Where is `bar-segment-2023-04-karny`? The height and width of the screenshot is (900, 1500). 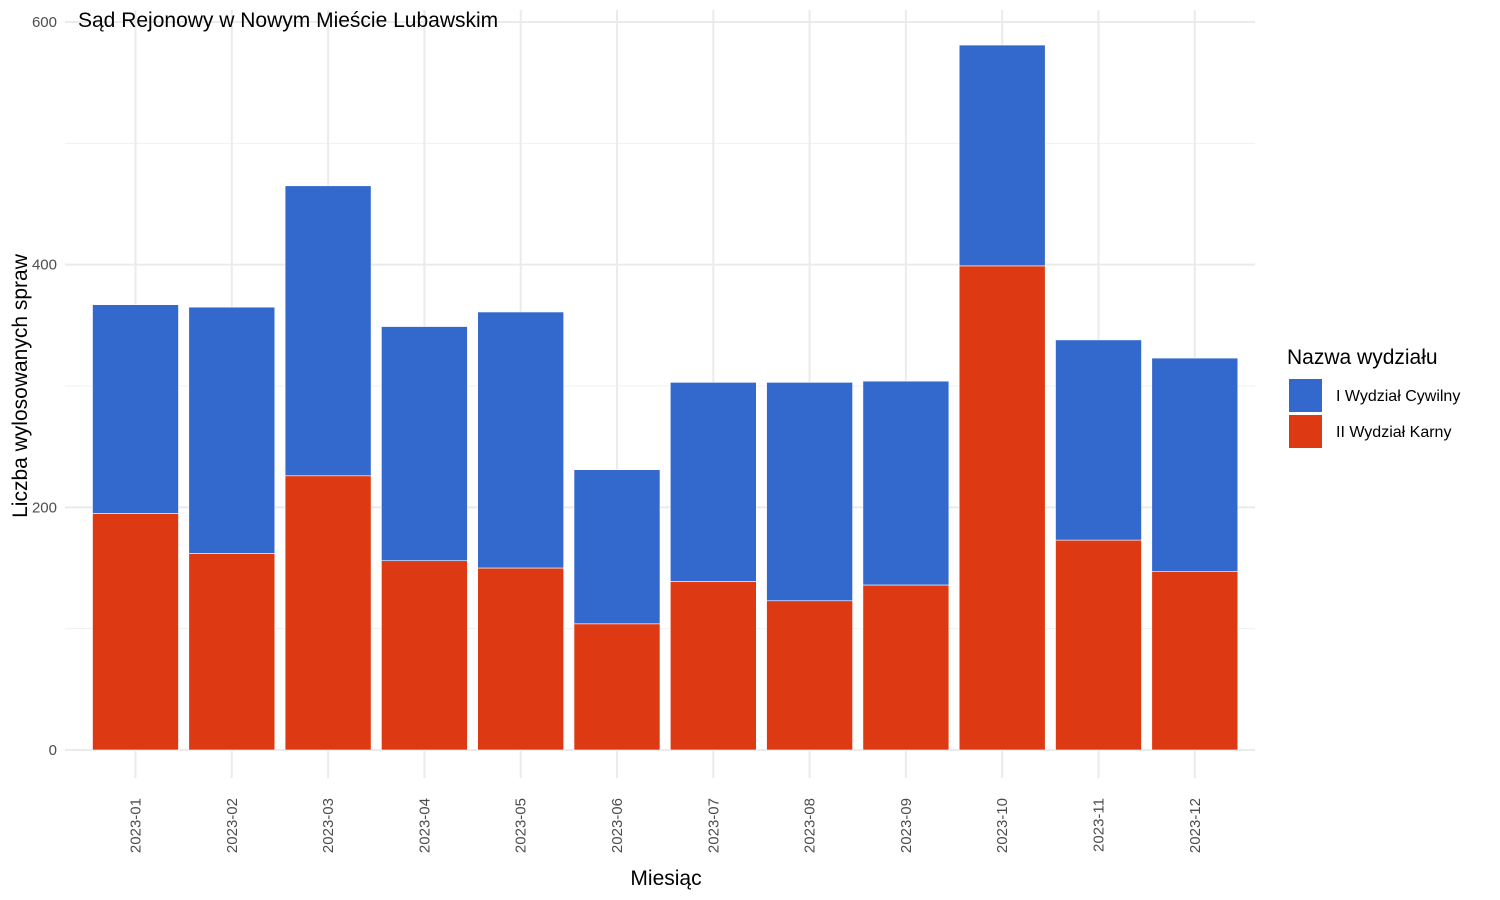 bar-segment-2023-04-karny is located at coordinates (424, 655).